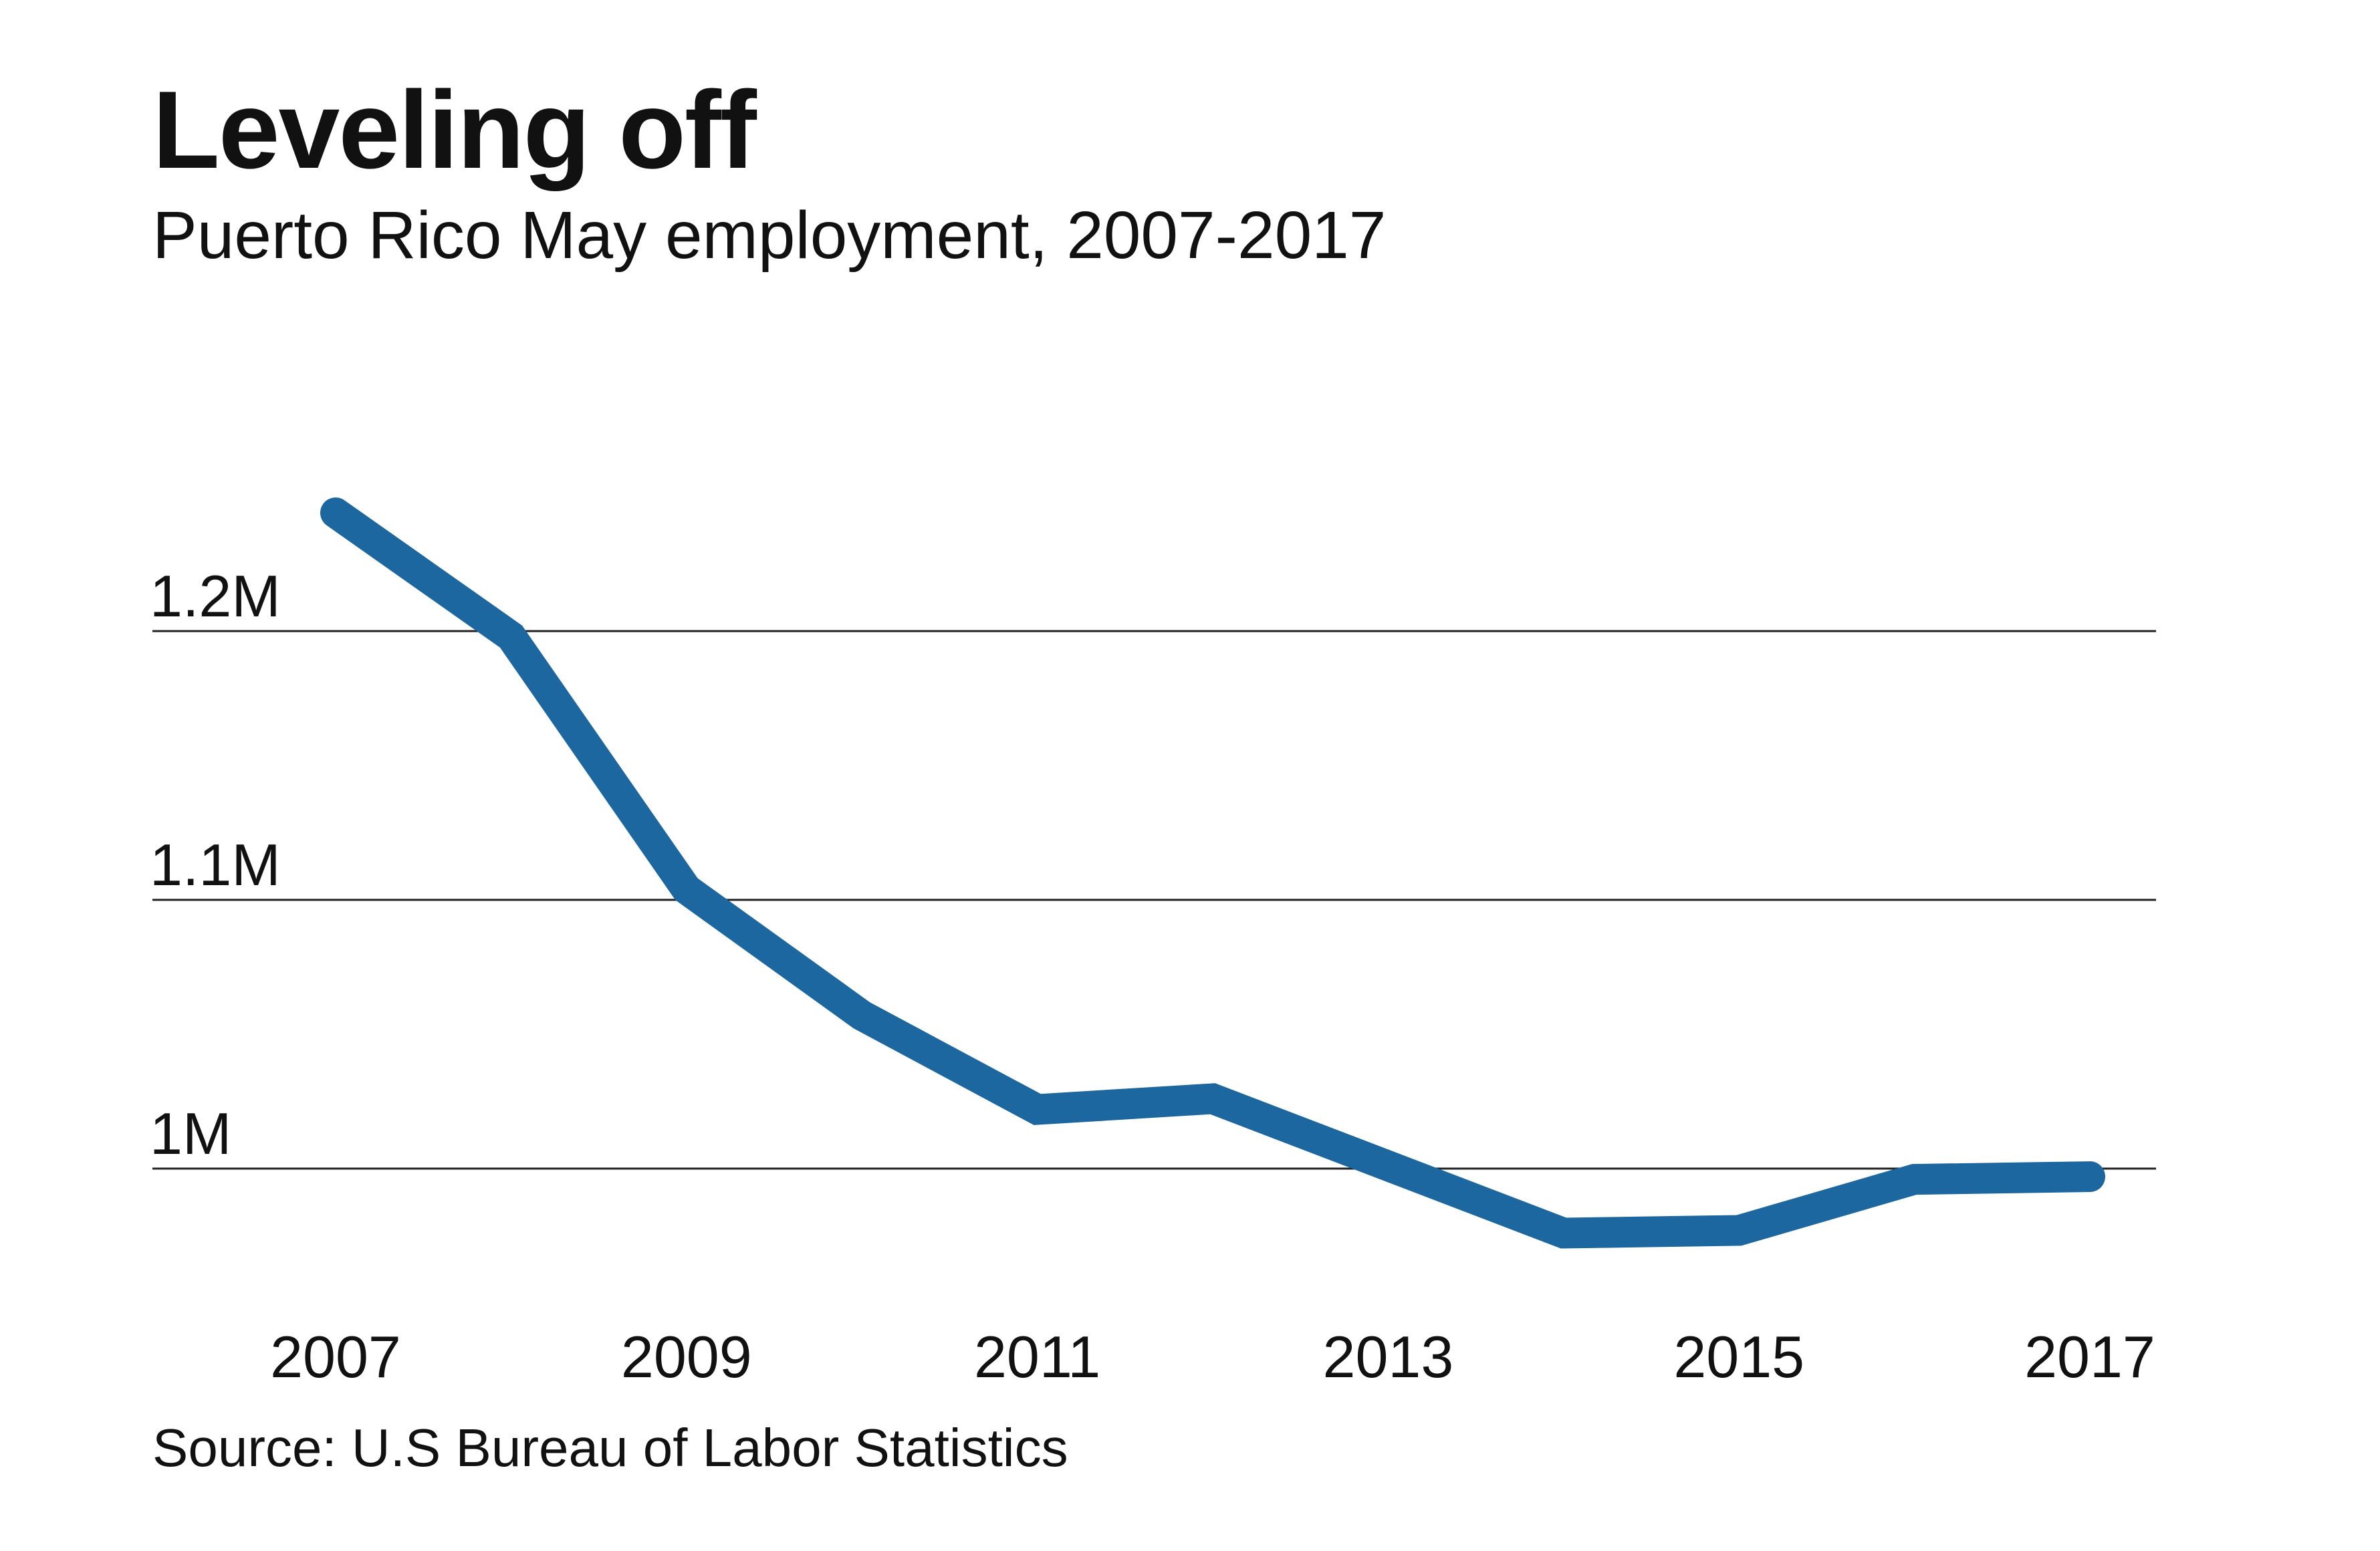 This screenshot has width=2380, height=1551. I want to click on x-tick-label: 2015, so click(1738, 1357).